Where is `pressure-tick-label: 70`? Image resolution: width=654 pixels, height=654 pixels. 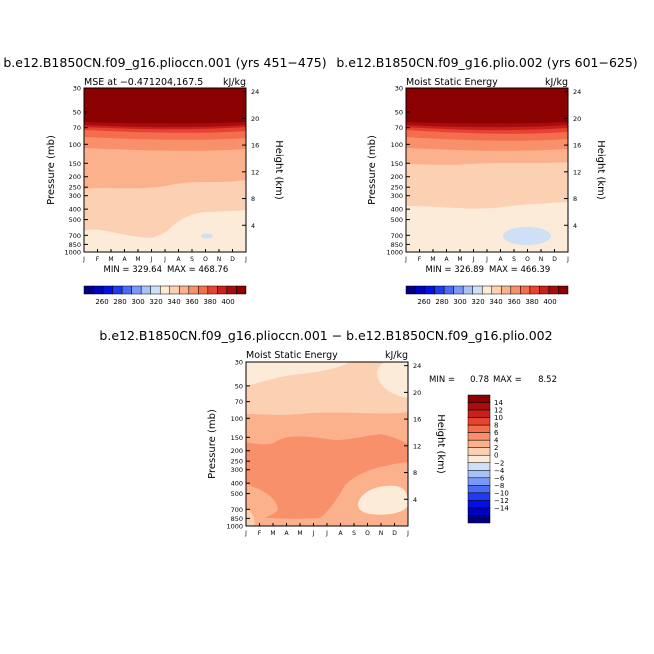
pressure-tick-label: 70 is located at coordinates (399, 128).